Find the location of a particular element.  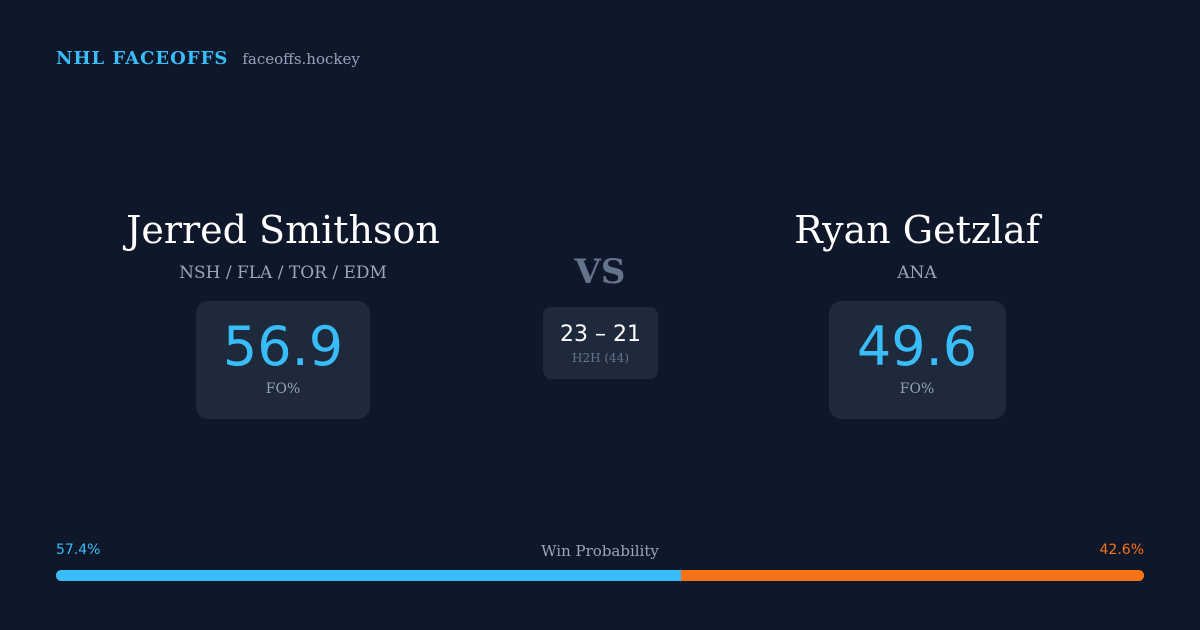

player-right-fo-label: FO% is located at coordinates (917, 389).